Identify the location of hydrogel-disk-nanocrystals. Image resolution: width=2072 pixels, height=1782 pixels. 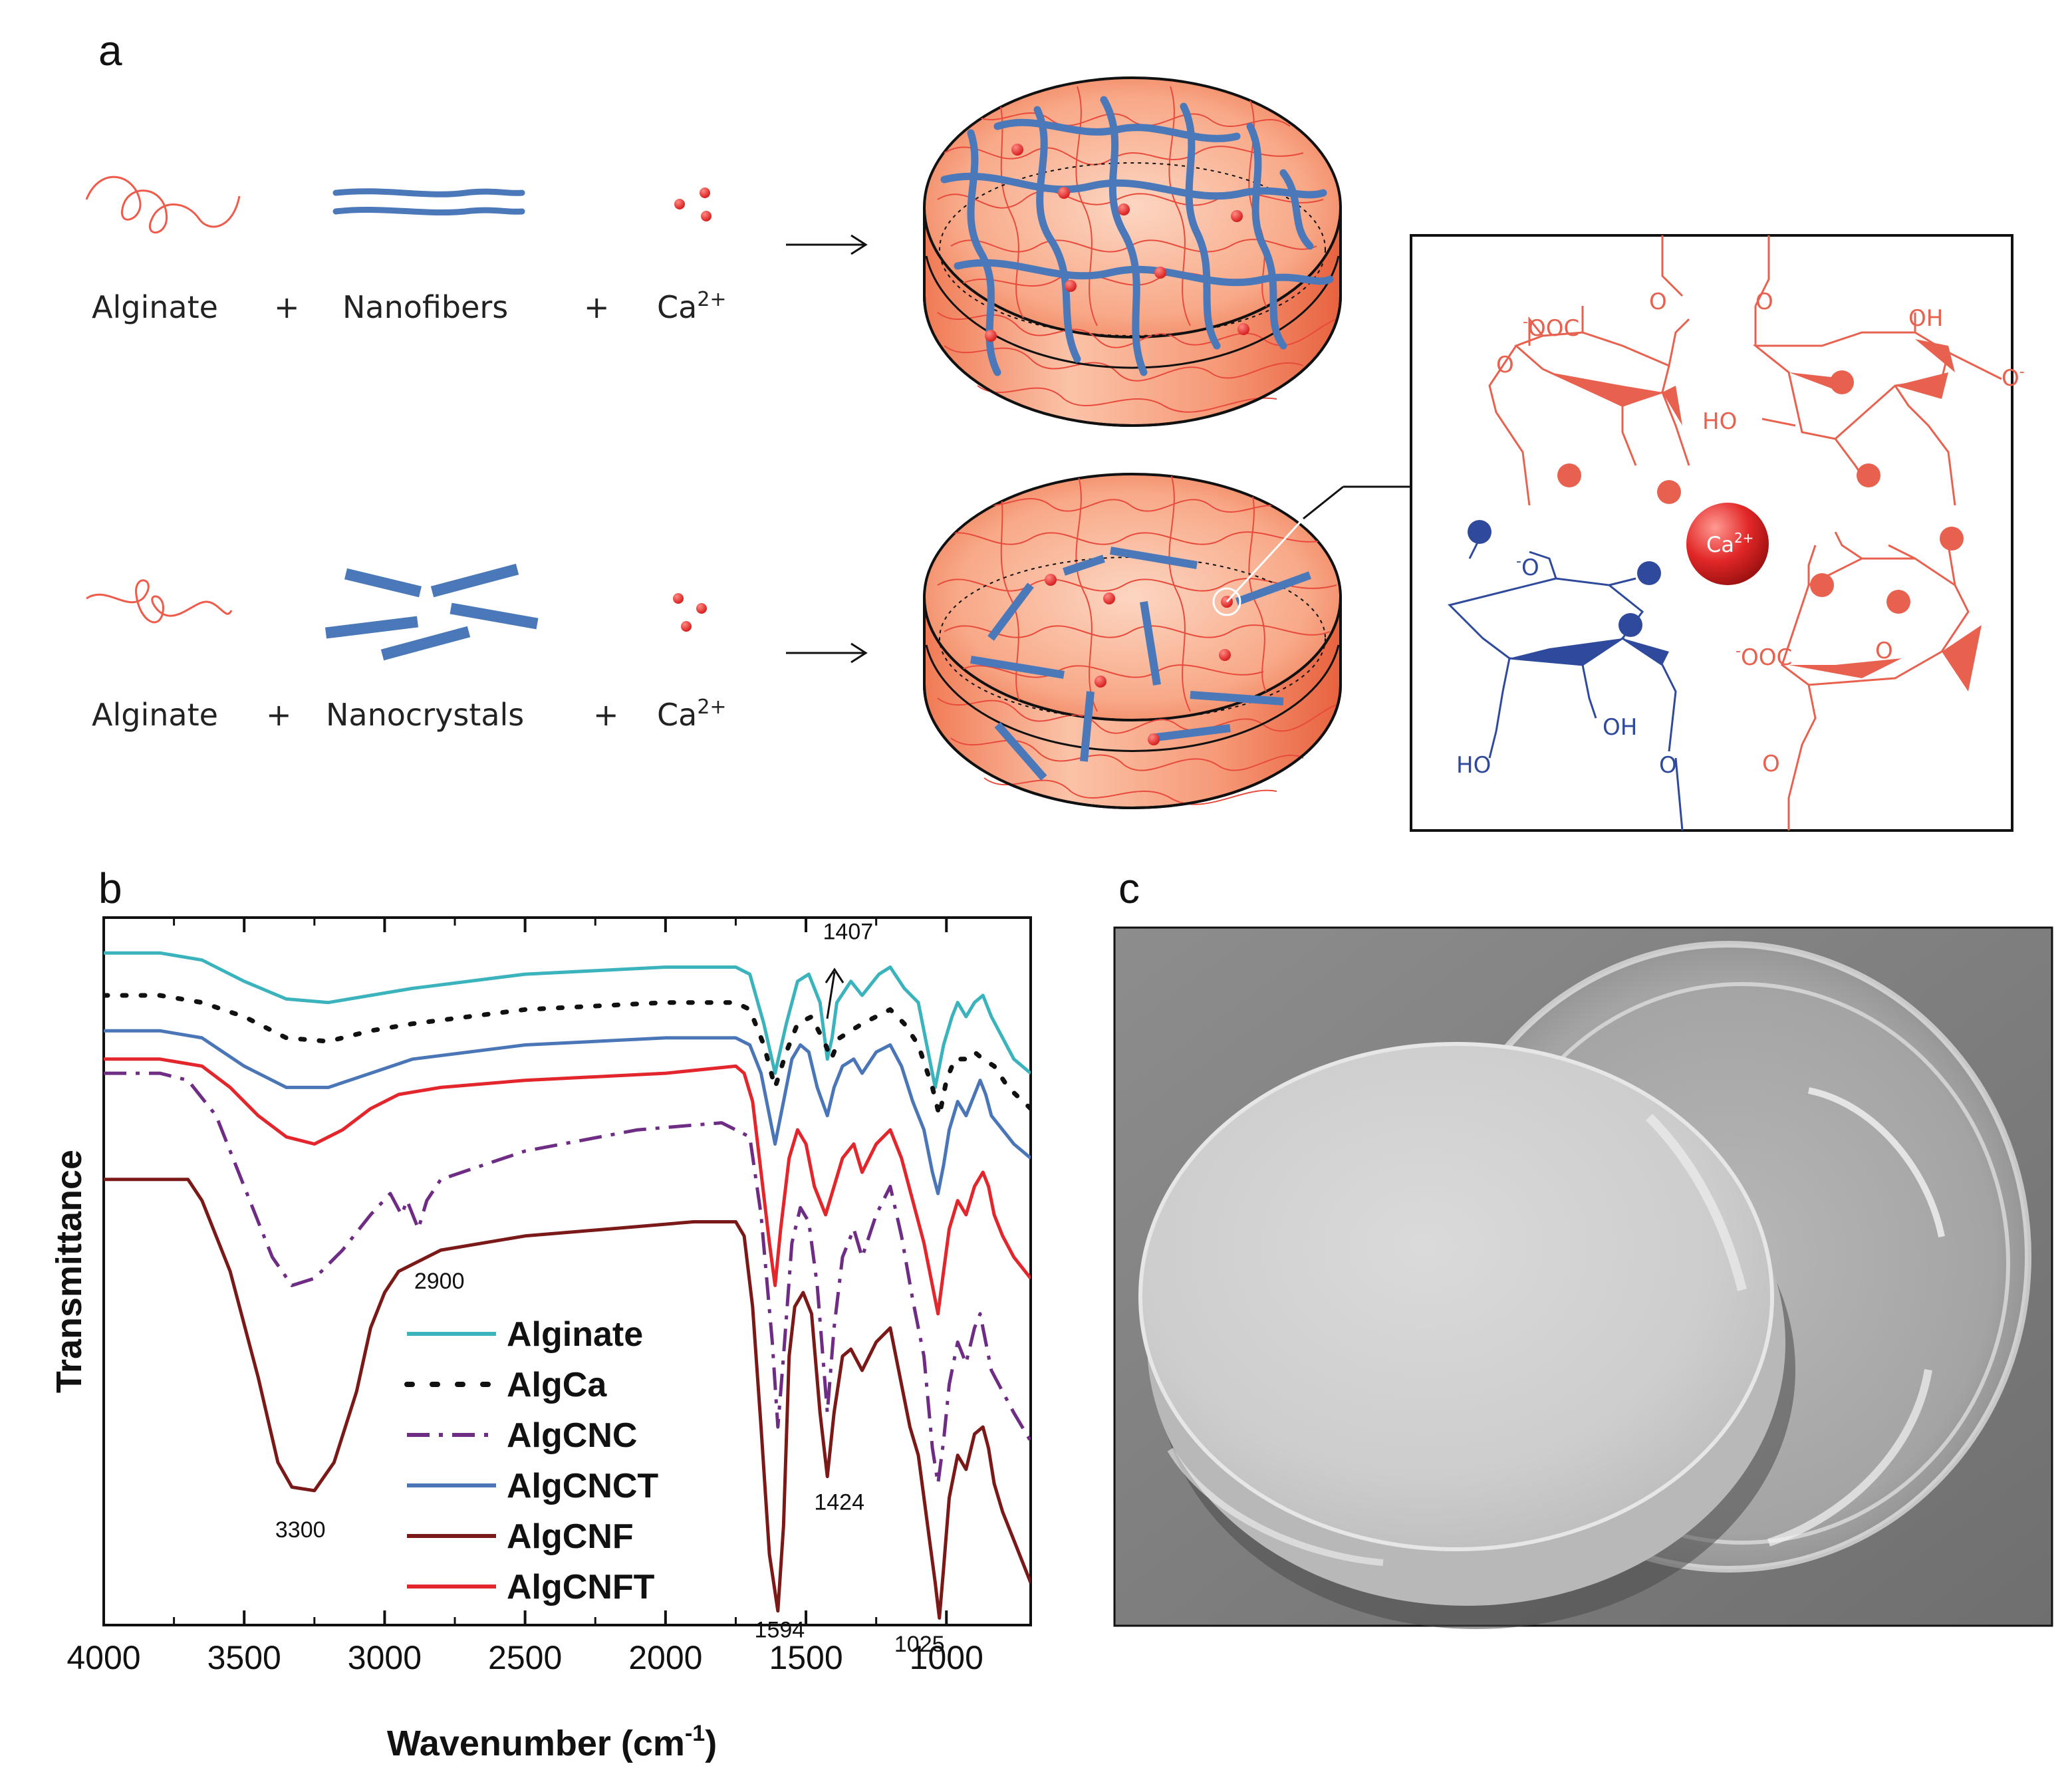
(1167, 641).